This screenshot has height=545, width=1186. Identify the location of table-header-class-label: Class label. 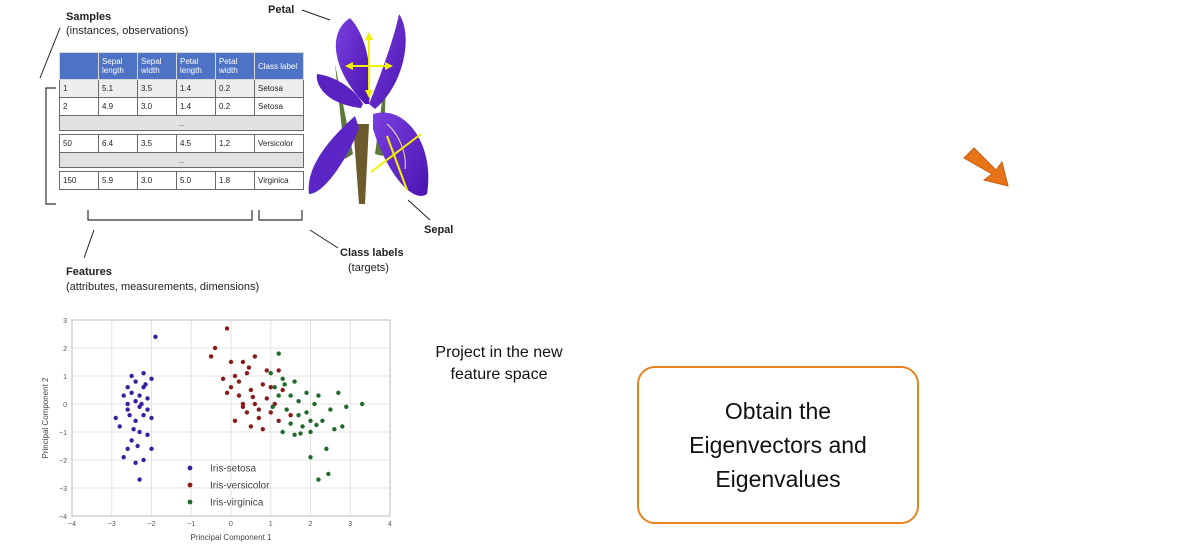
(279, 66).